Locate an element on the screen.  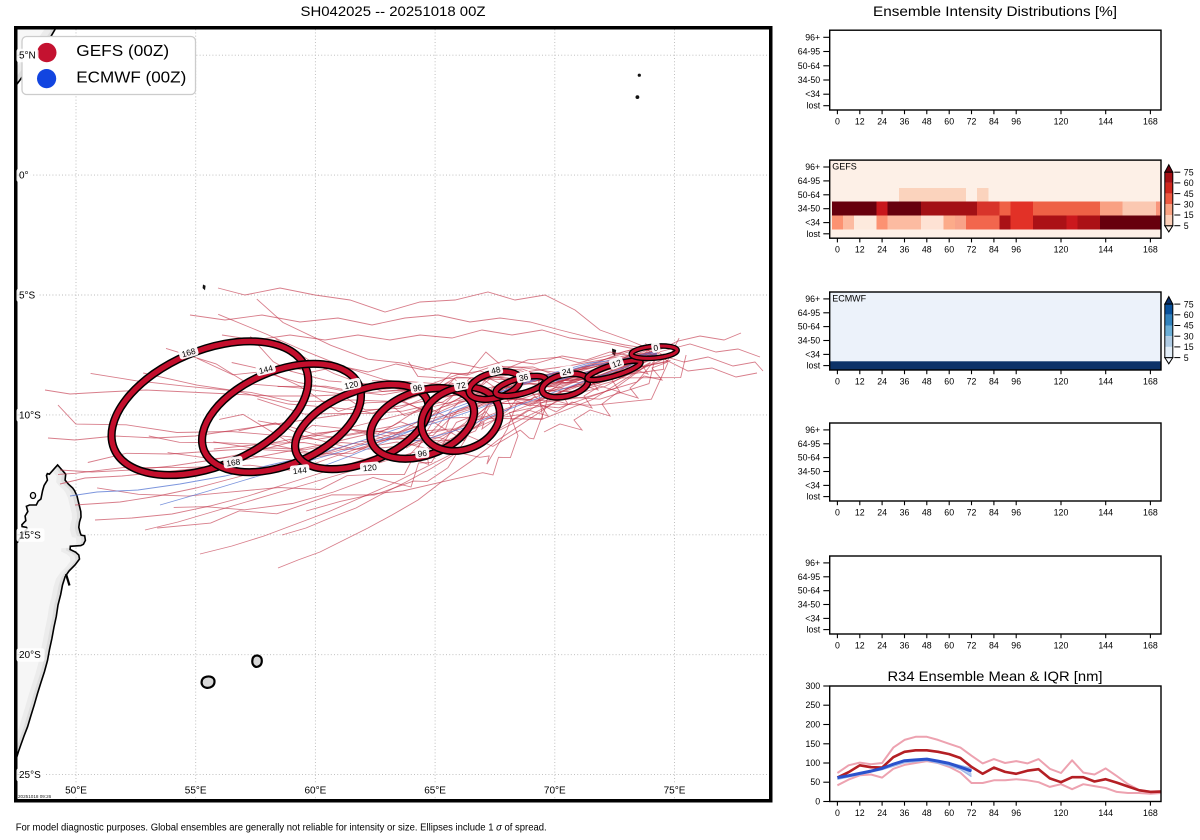
svg-text: SH042025 -- 20251018 00Z is located at coordinates (393, 11).